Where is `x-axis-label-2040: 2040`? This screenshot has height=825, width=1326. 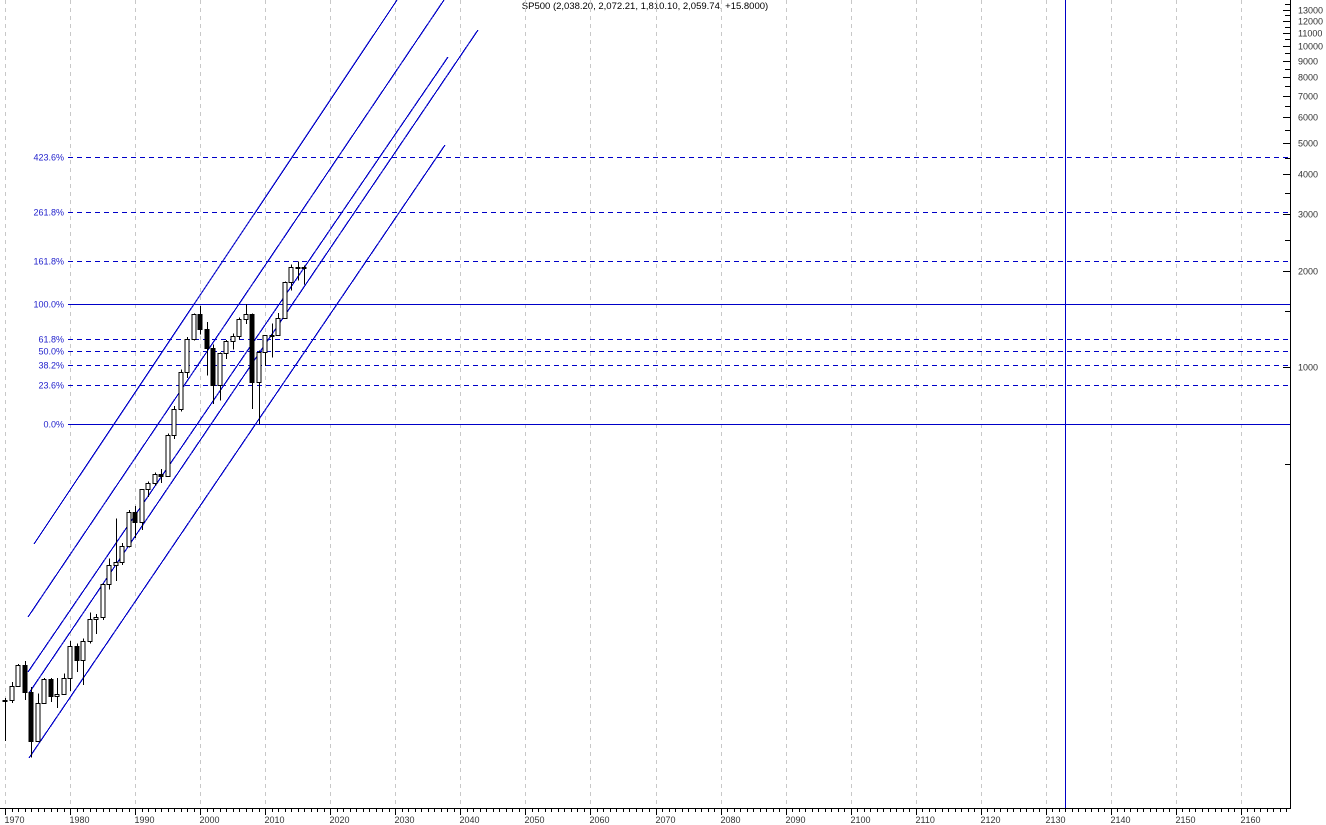
x-axis-label-2040: 2040 is located at coordinates (470, 820).